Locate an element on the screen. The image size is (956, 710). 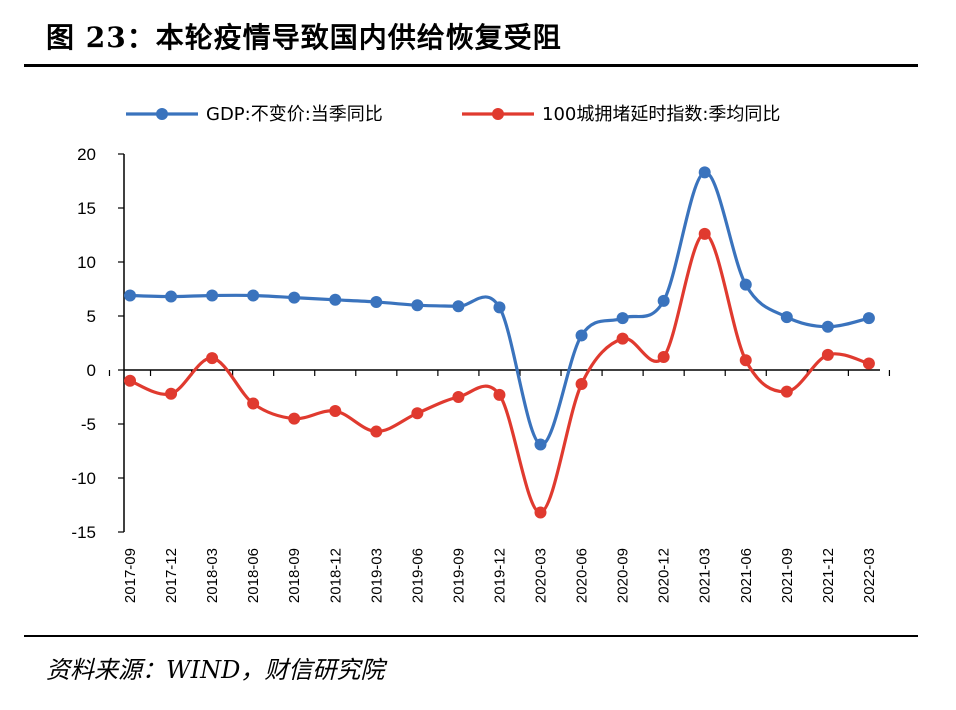
legend-item-gdp: GDP:不变价:当季同比 is located at coordinates (254, 114).